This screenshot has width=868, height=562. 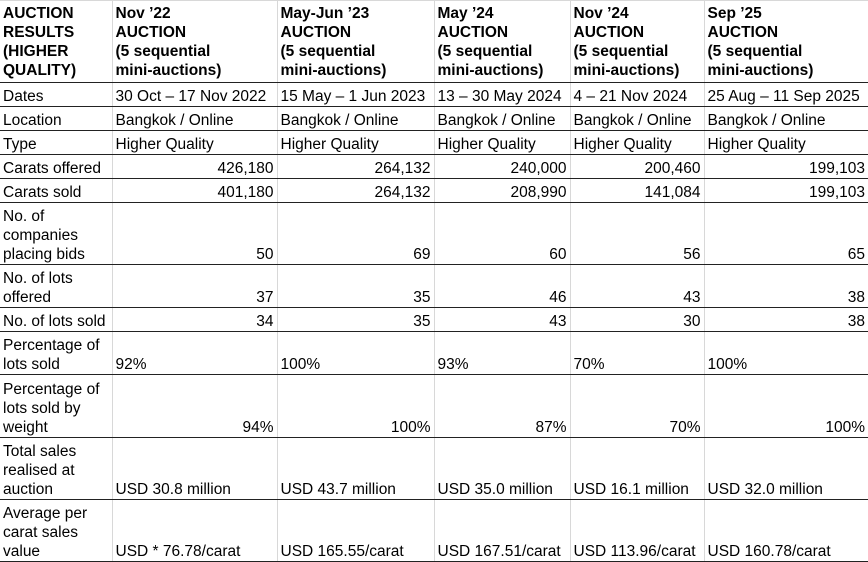 I want to click on column-header-title: Nov ’24, so click(x=601, y=13).